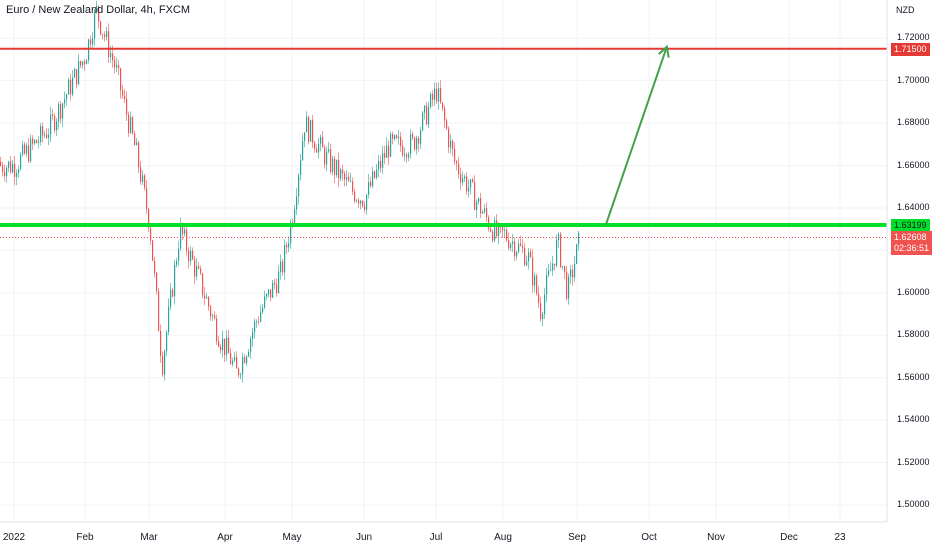  Describe the element at coordinates (292, 537) in the screenshot. I see `time-tick-label: May` at that location.